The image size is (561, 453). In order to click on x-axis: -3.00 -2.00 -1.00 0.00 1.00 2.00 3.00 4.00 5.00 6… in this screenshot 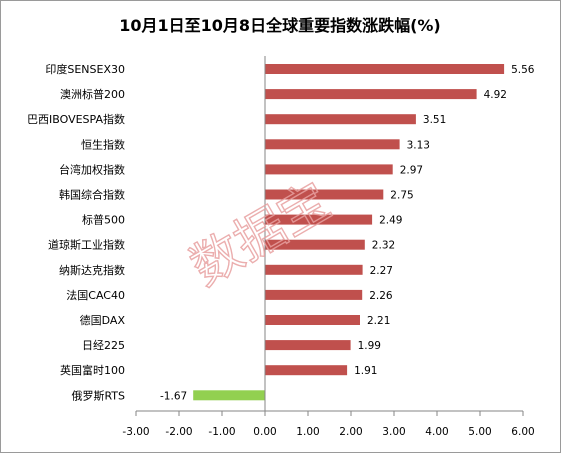, I will do `click(328, 424)`.